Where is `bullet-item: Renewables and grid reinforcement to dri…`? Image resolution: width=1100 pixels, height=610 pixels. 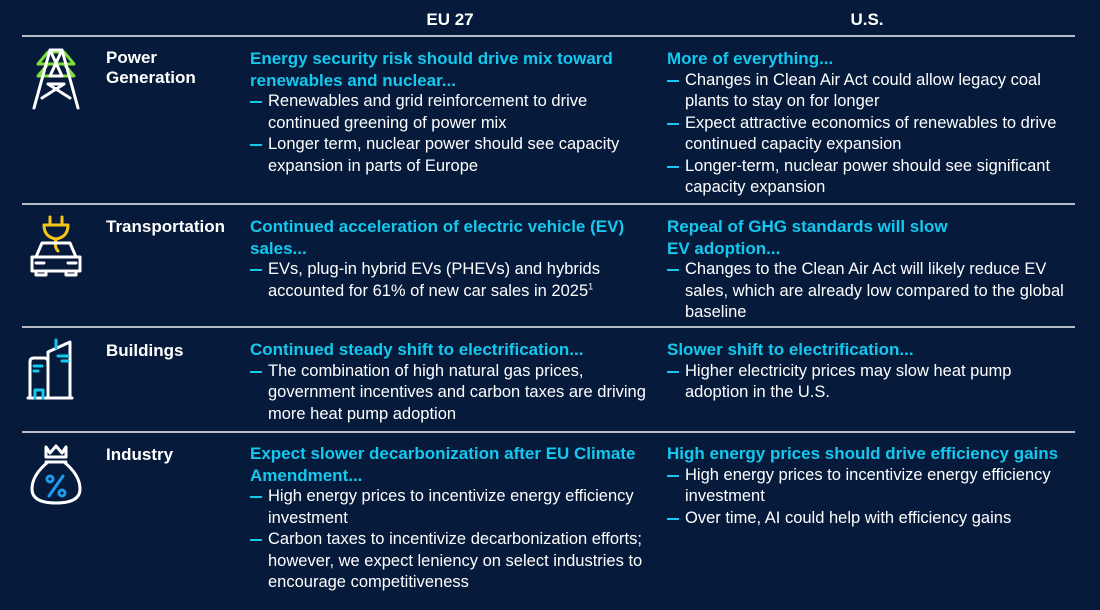 bullet-item: Renewables and grid reinforcement to dri… is located at coordinates (450, 112).